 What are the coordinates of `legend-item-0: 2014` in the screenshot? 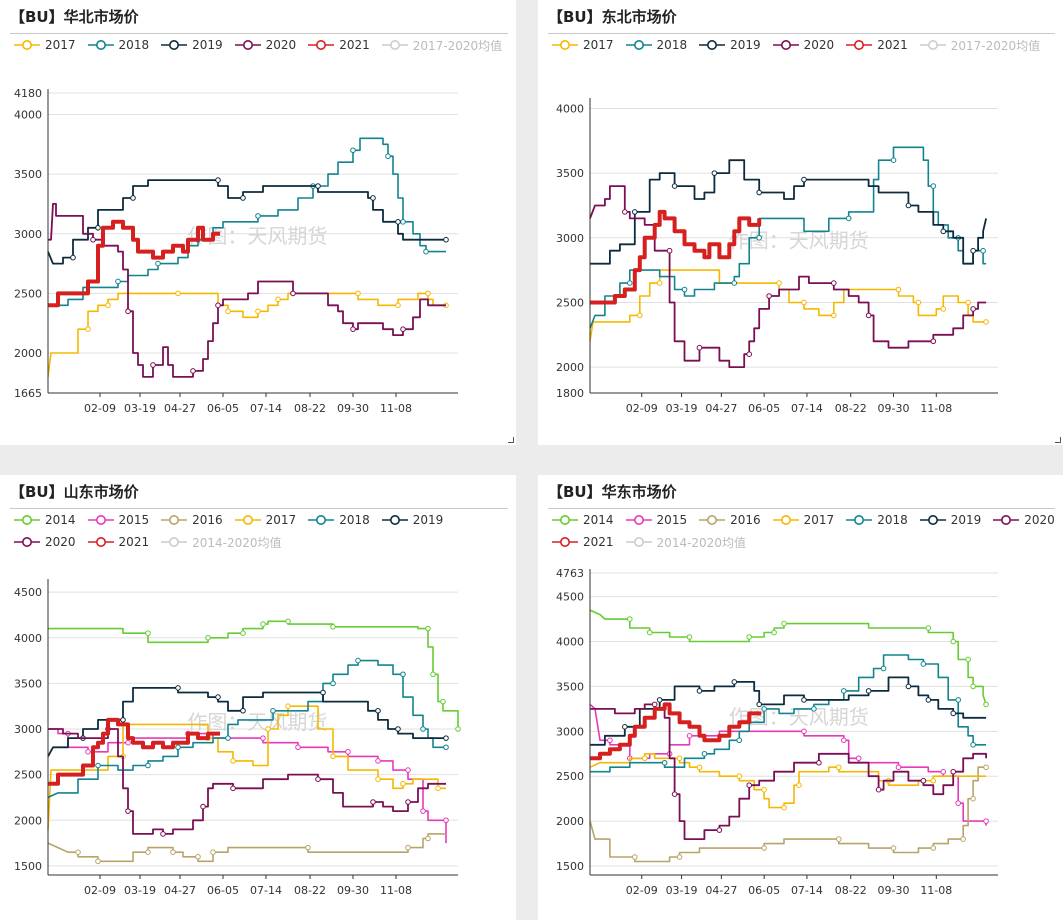 It's located at (583, 520).